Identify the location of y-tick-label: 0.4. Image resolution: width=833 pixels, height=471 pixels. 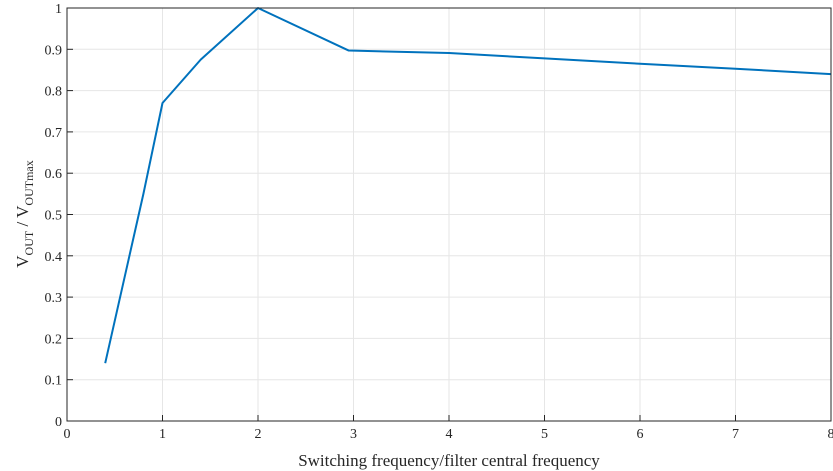
(54, 257).